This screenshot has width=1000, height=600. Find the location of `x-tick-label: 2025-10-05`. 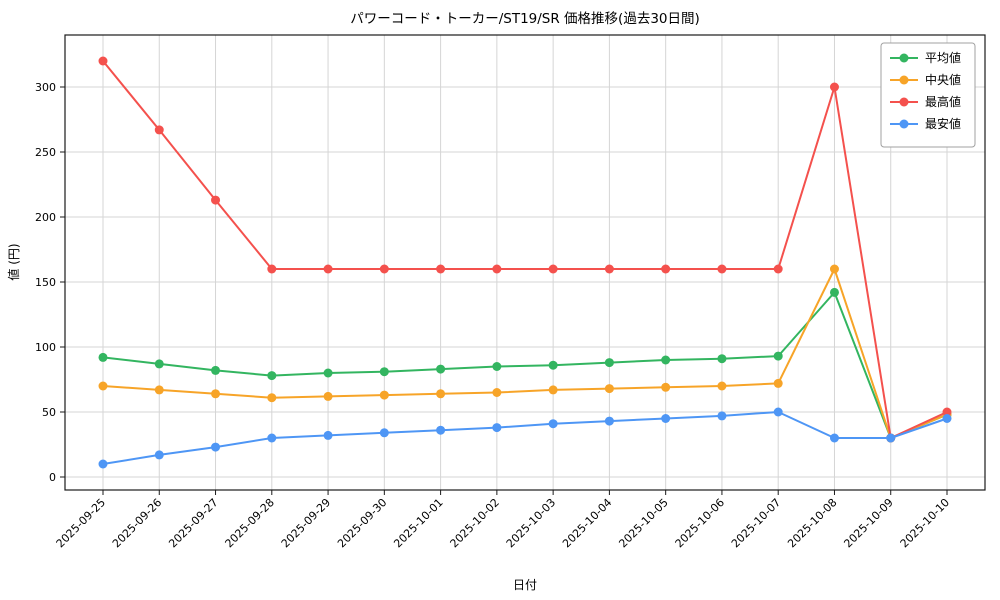

x-tick-label: 2025-10-05 is located at coordinates (643, 523).